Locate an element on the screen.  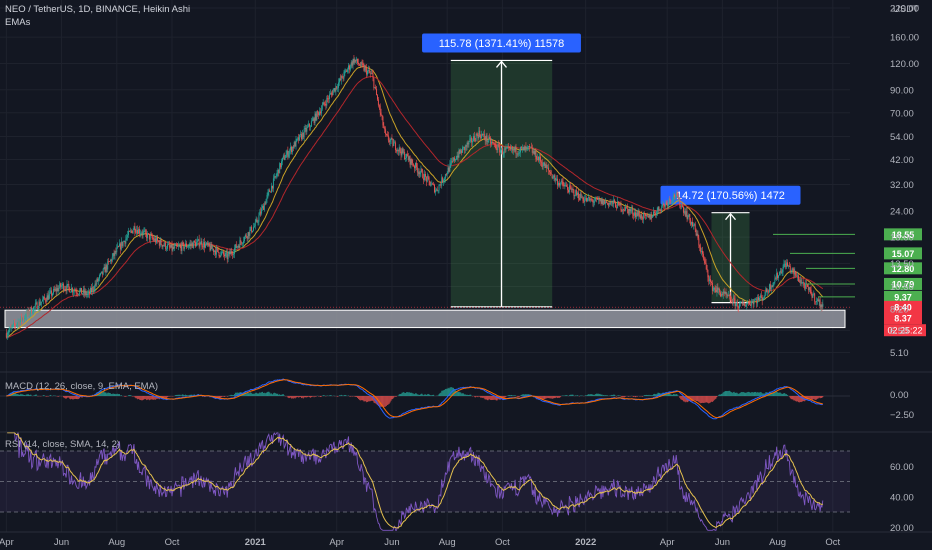
price-tag-label: 8.40 is located at coordinates (903, 307).